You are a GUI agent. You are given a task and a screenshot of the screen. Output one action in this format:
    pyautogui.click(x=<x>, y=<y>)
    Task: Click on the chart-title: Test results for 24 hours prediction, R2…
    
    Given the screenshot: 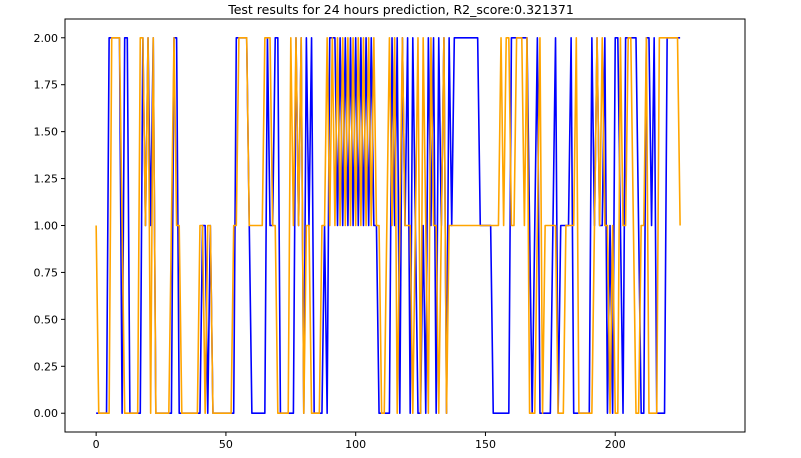 What is the action you would take?
    pyautogui.click(x=400, y=9)
    